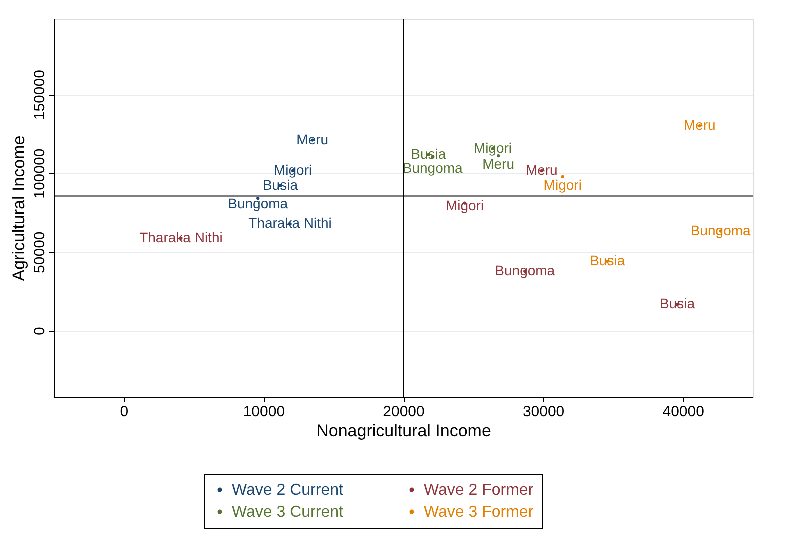 The height and width of the screenshot is (555, 812). I want to click on y-tick-label: 0, so click(40, 331).